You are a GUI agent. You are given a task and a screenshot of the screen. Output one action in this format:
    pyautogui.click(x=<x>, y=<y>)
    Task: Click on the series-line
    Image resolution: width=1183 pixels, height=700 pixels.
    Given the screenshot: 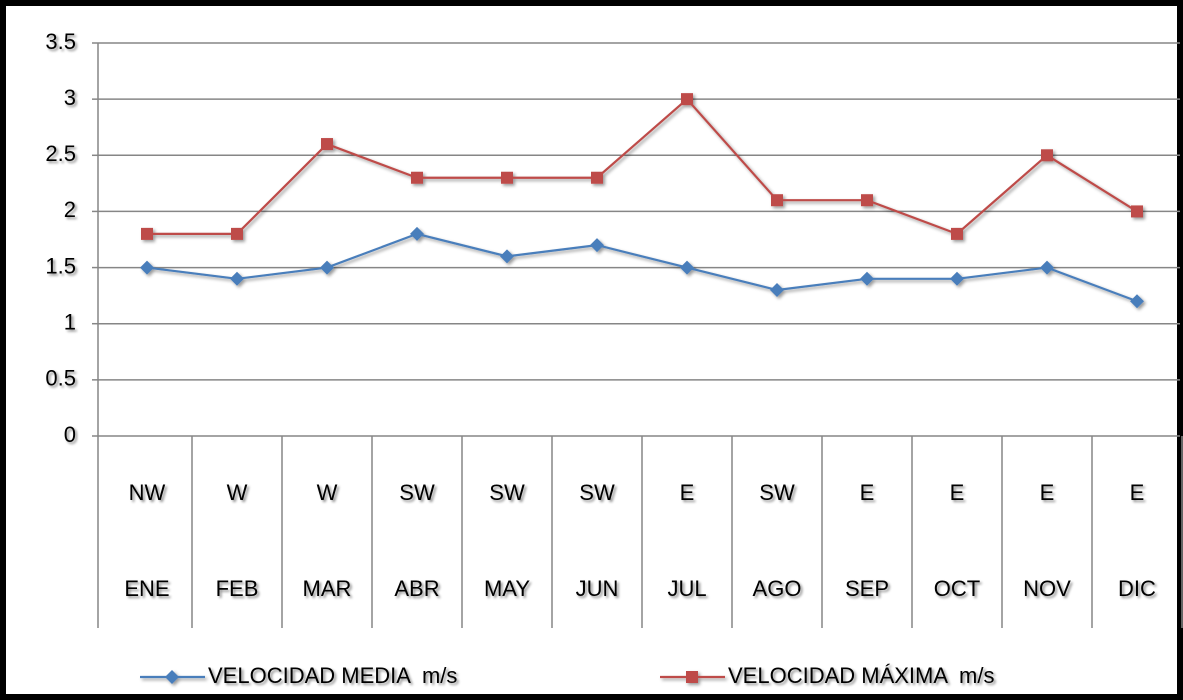 What is the action you would take?
    pyautogui.click(x=642, y=267)
    